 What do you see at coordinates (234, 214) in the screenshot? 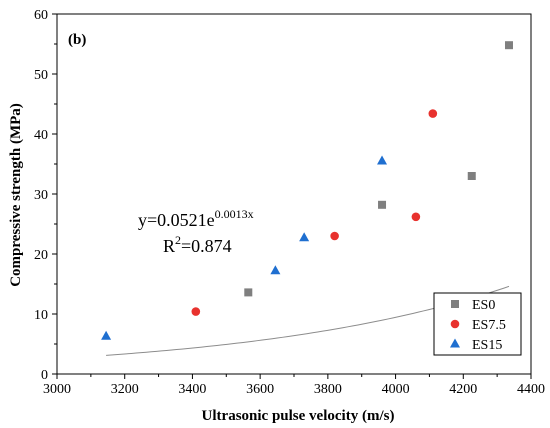
I see `equation-exponent: 0.0013x` at bounding box center [234, 214].